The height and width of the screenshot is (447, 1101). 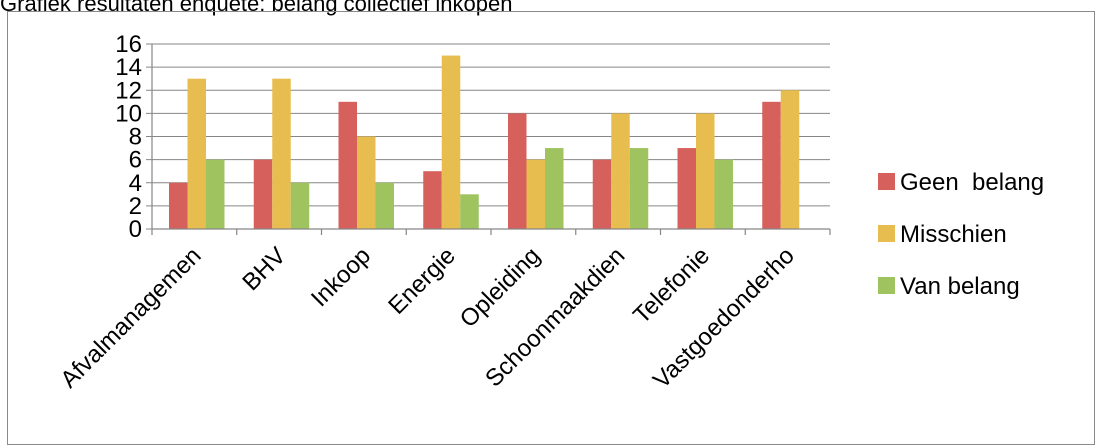 I want to click on y-tick-label: 6, so click(x=135, y=160).